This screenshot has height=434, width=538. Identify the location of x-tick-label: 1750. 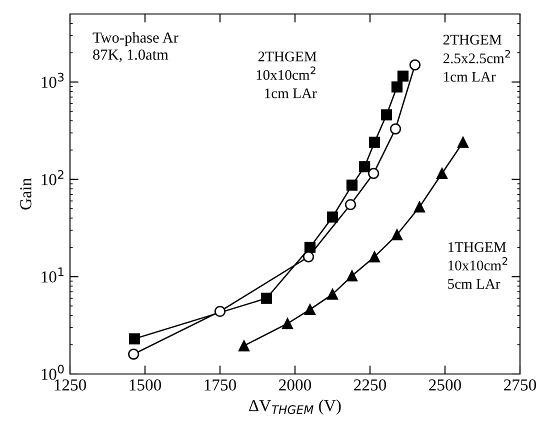
(220, 385).